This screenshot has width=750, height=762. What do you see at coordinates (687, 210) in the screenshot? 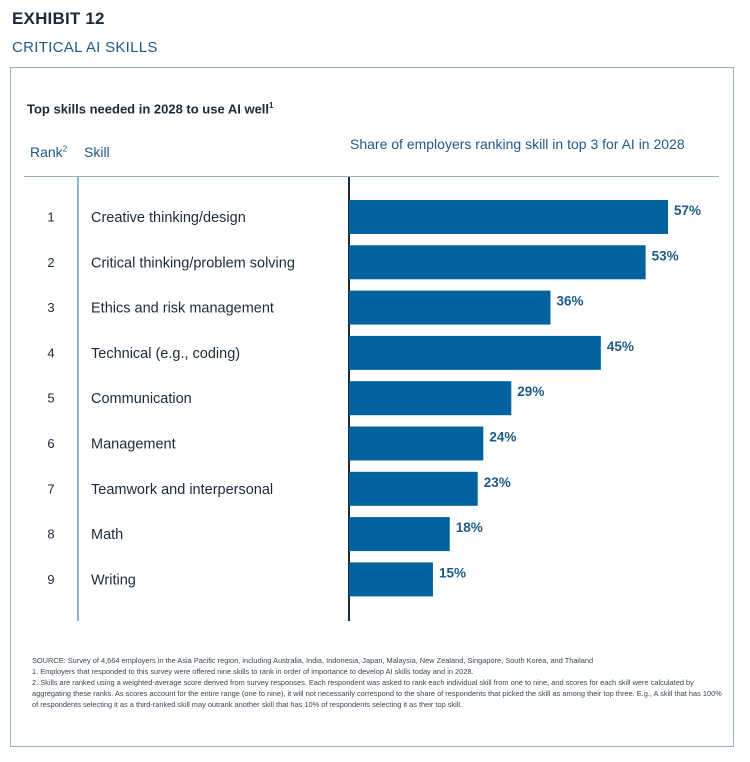
I see `data-label: 57%` at bounding box center [687, 210].